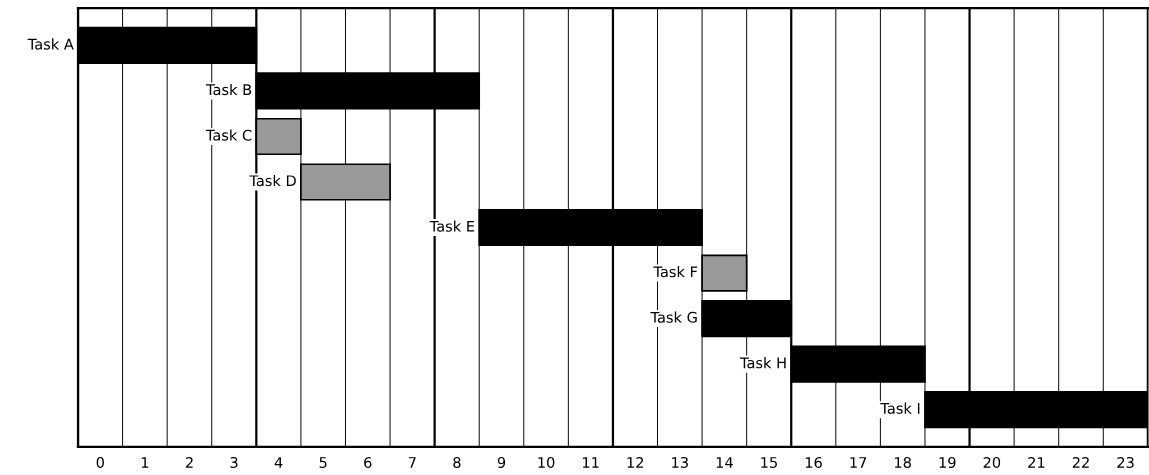  Describe the element at coordinates (452, 226) in the screenshot. I see `y-tick-label: Task E` at that location.